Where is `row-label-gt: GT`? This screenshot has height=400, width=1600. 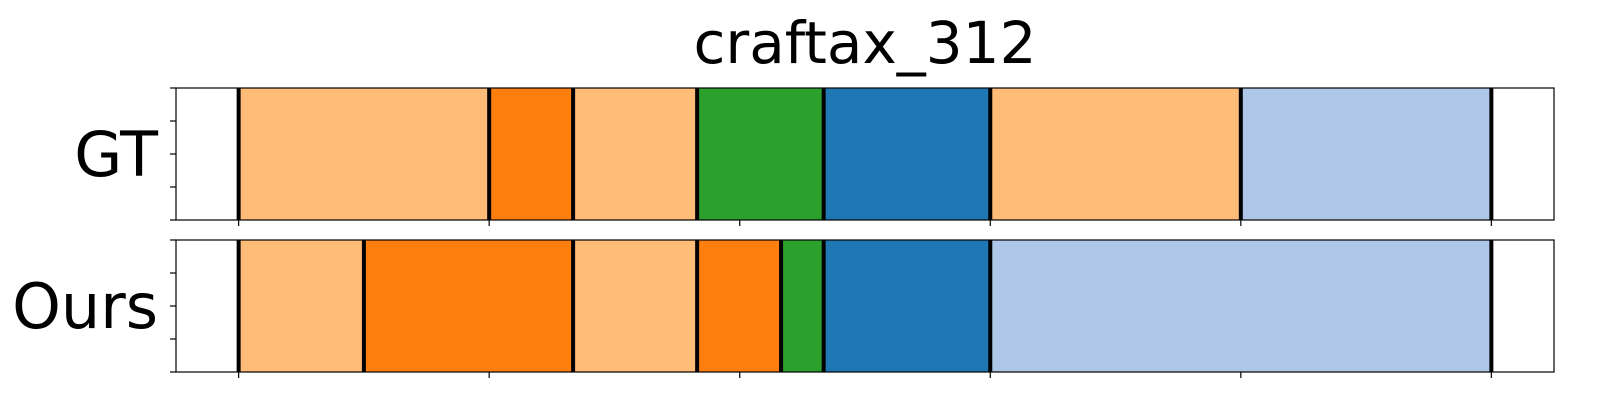
row-label-gt: GT is located at coordinates (116, 154).